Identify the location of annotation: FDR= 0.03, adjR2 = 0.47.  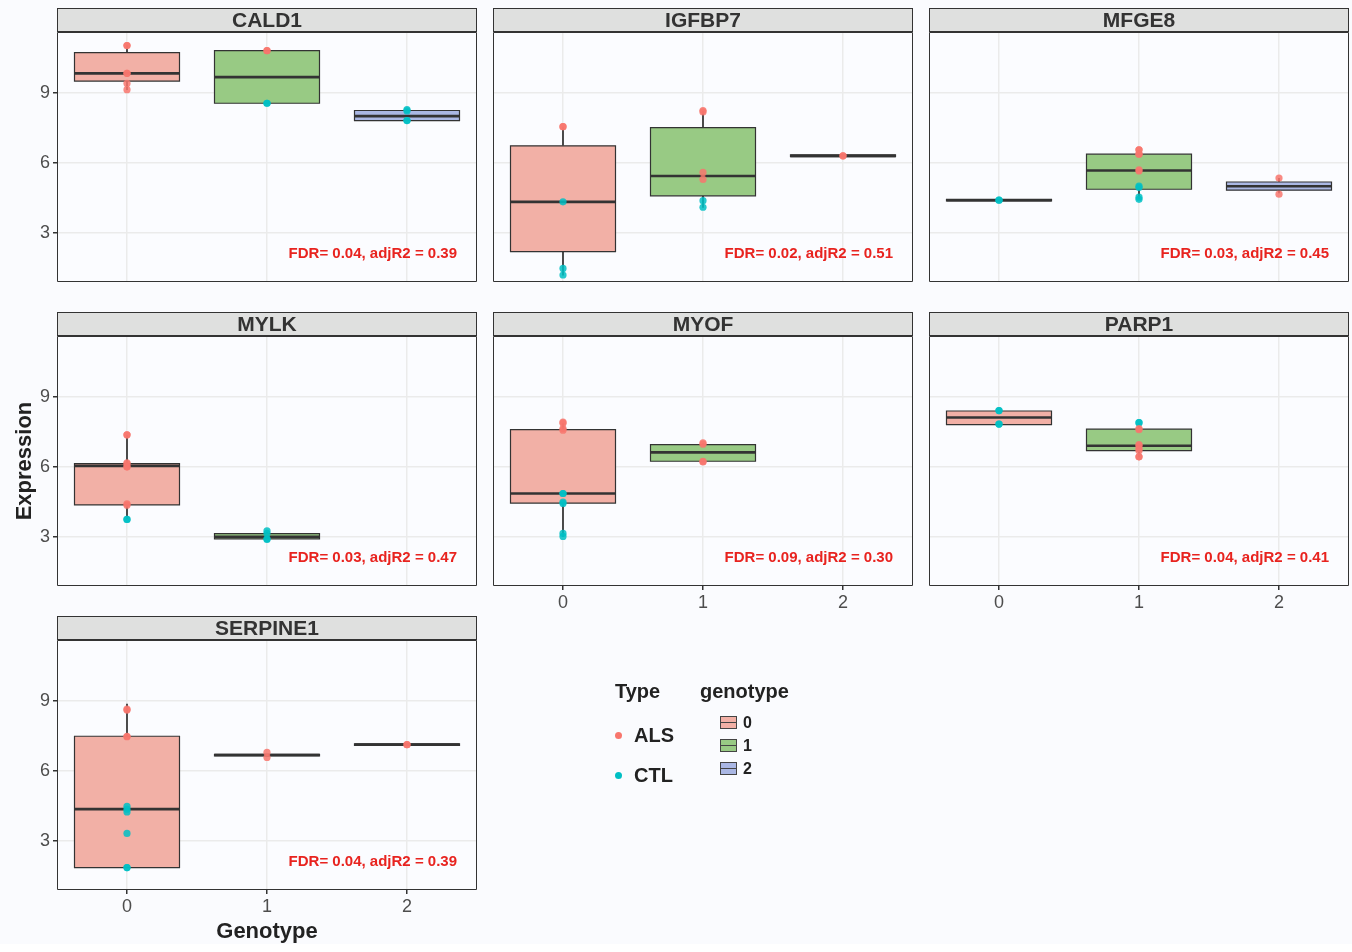
(372, 556).